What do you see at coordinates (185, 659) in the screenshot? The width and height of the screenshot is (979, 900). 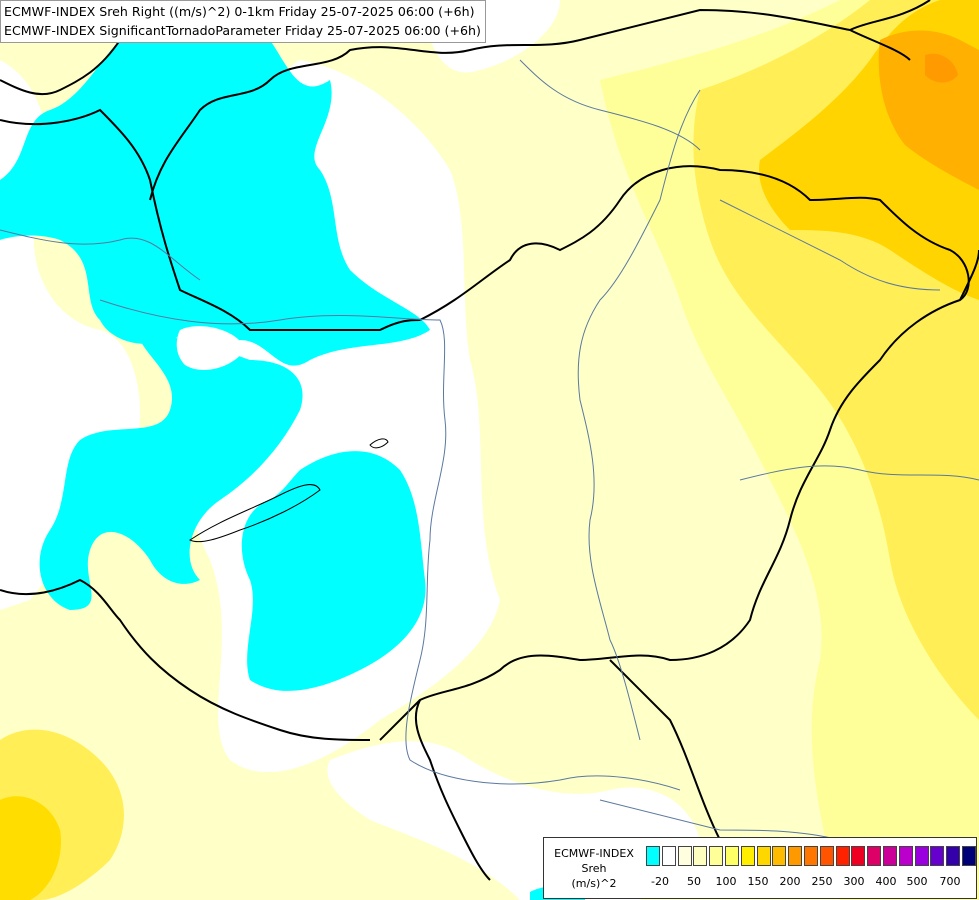 I see `slovenia-border` at bounding box center [185, 659].